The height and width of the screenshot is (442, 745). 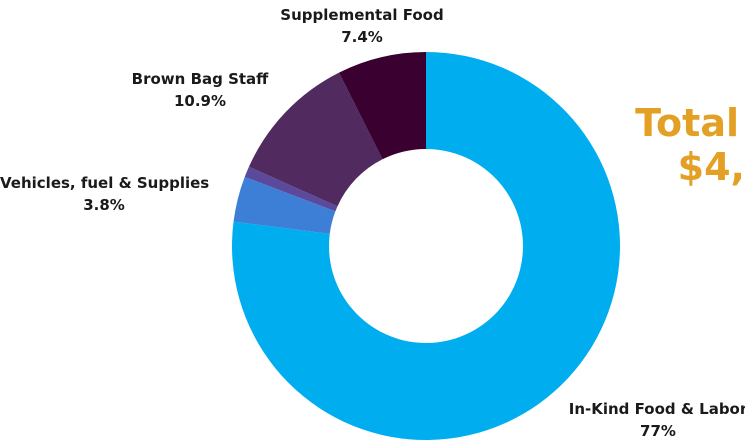 What do you see at coordinates (656, 420) in the screenshot?
I see `label-in-kind-food-labor: In-Kind Food & Labor 77%` at bounding box center [656, 420].